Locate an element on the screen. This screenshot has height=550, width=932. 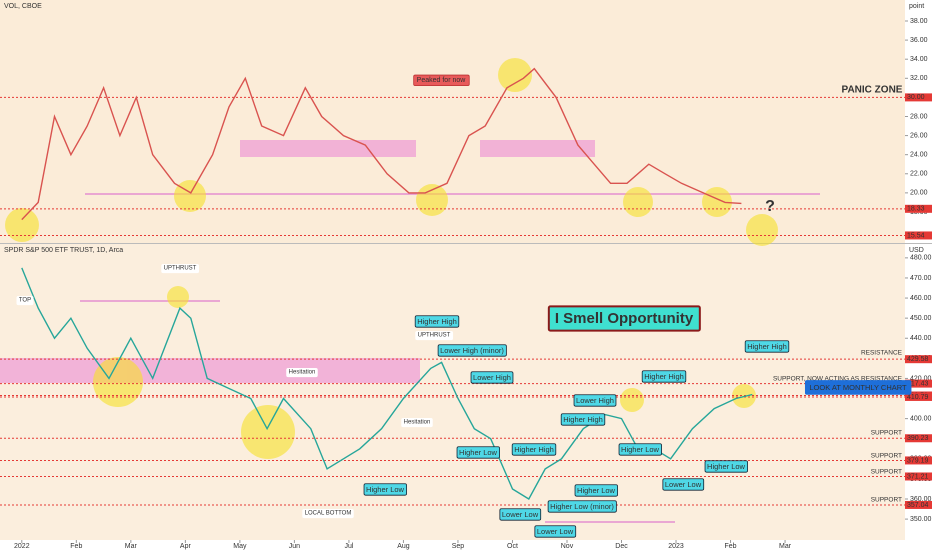
level-label: 15.54 is located at coordinates (916, 235).